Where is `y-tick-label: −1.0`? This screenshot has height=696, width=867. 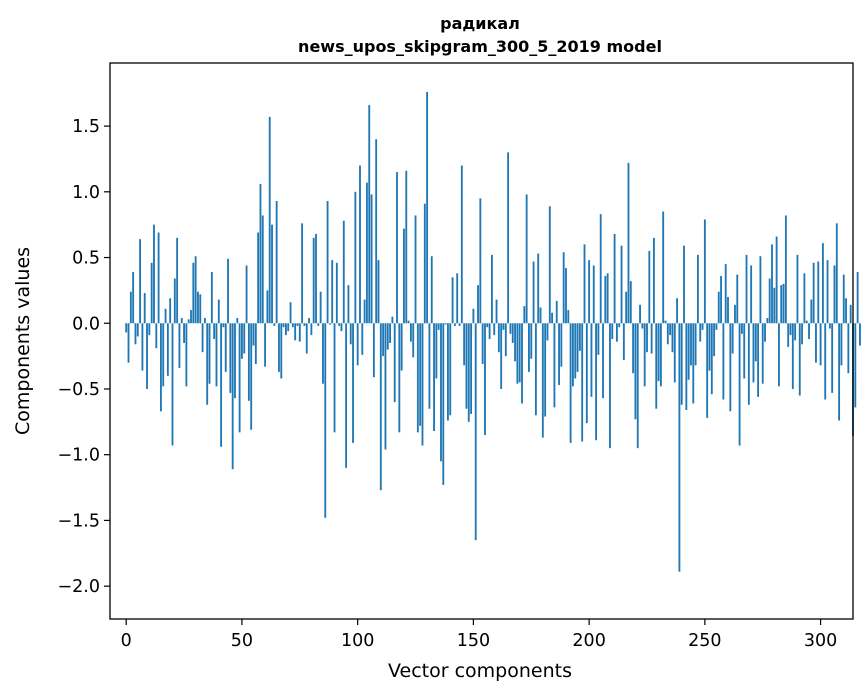 y-tick-label: −1.0 is located at coordinates (79, 456).